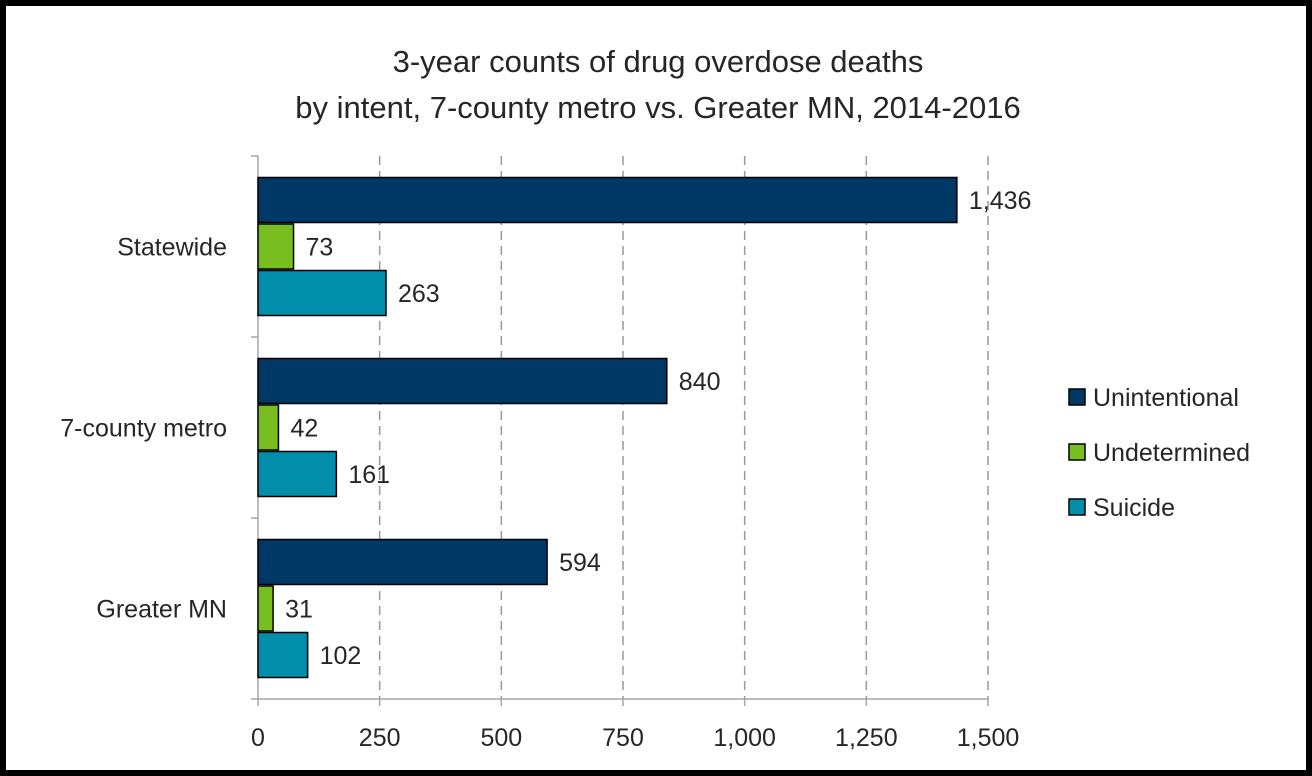  Describe the element at coordinates (1000, 201) in the screenshot. I see `data-label: 1,436` at that location.